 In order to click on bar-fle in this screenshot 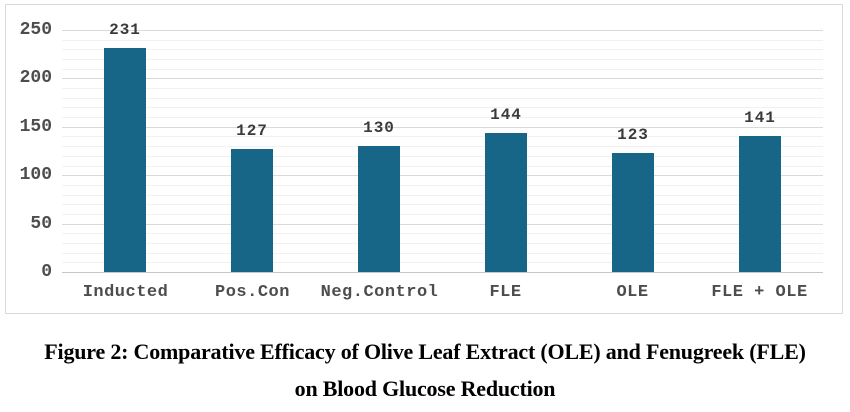, I will do `click(506, 202)`.